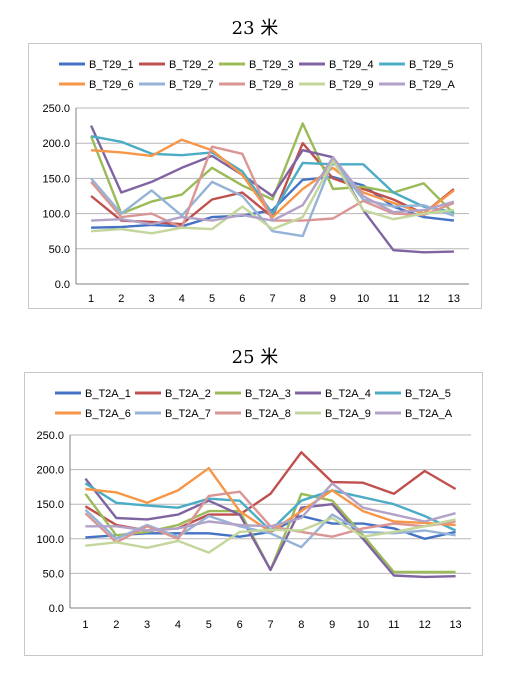 The height and width of the screenshot is (677, 510). I want to click on legend-label: B_T29_3, so click(271, 65).